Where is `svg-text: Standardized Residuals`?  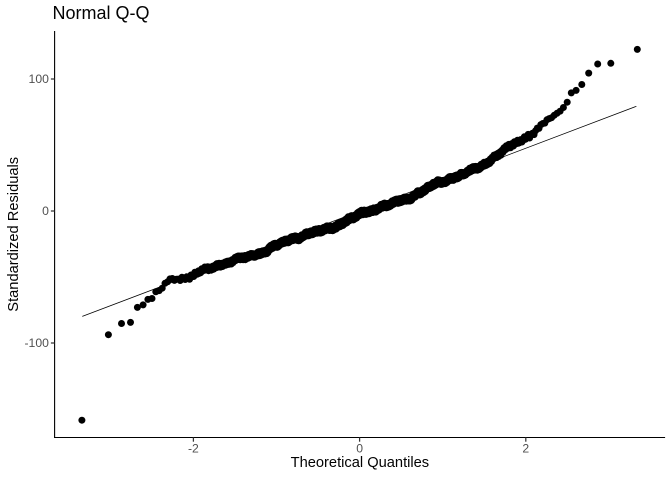 svg-text: Standardized Residuals is located at coordinates (14, 234).